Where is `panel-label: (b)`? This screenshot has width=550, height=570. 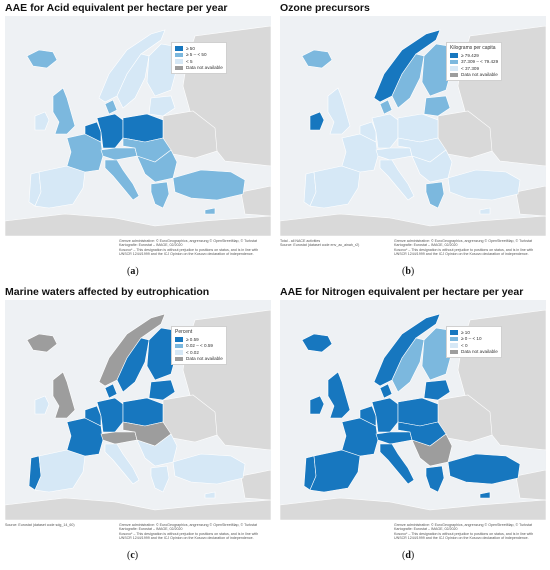
panel-label: (b) is located at coordinates (408, 271).